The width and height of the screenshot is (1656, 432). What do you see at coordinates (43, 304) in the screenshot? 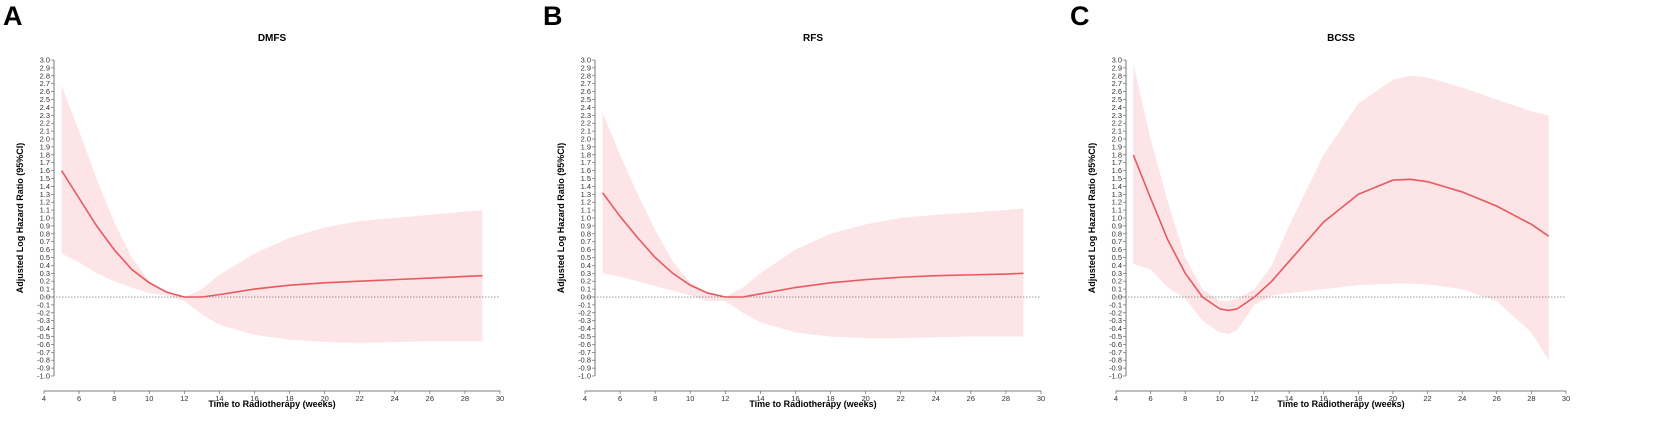
I see `y-tick-label: -0.1` at bounding box center [43, 304].